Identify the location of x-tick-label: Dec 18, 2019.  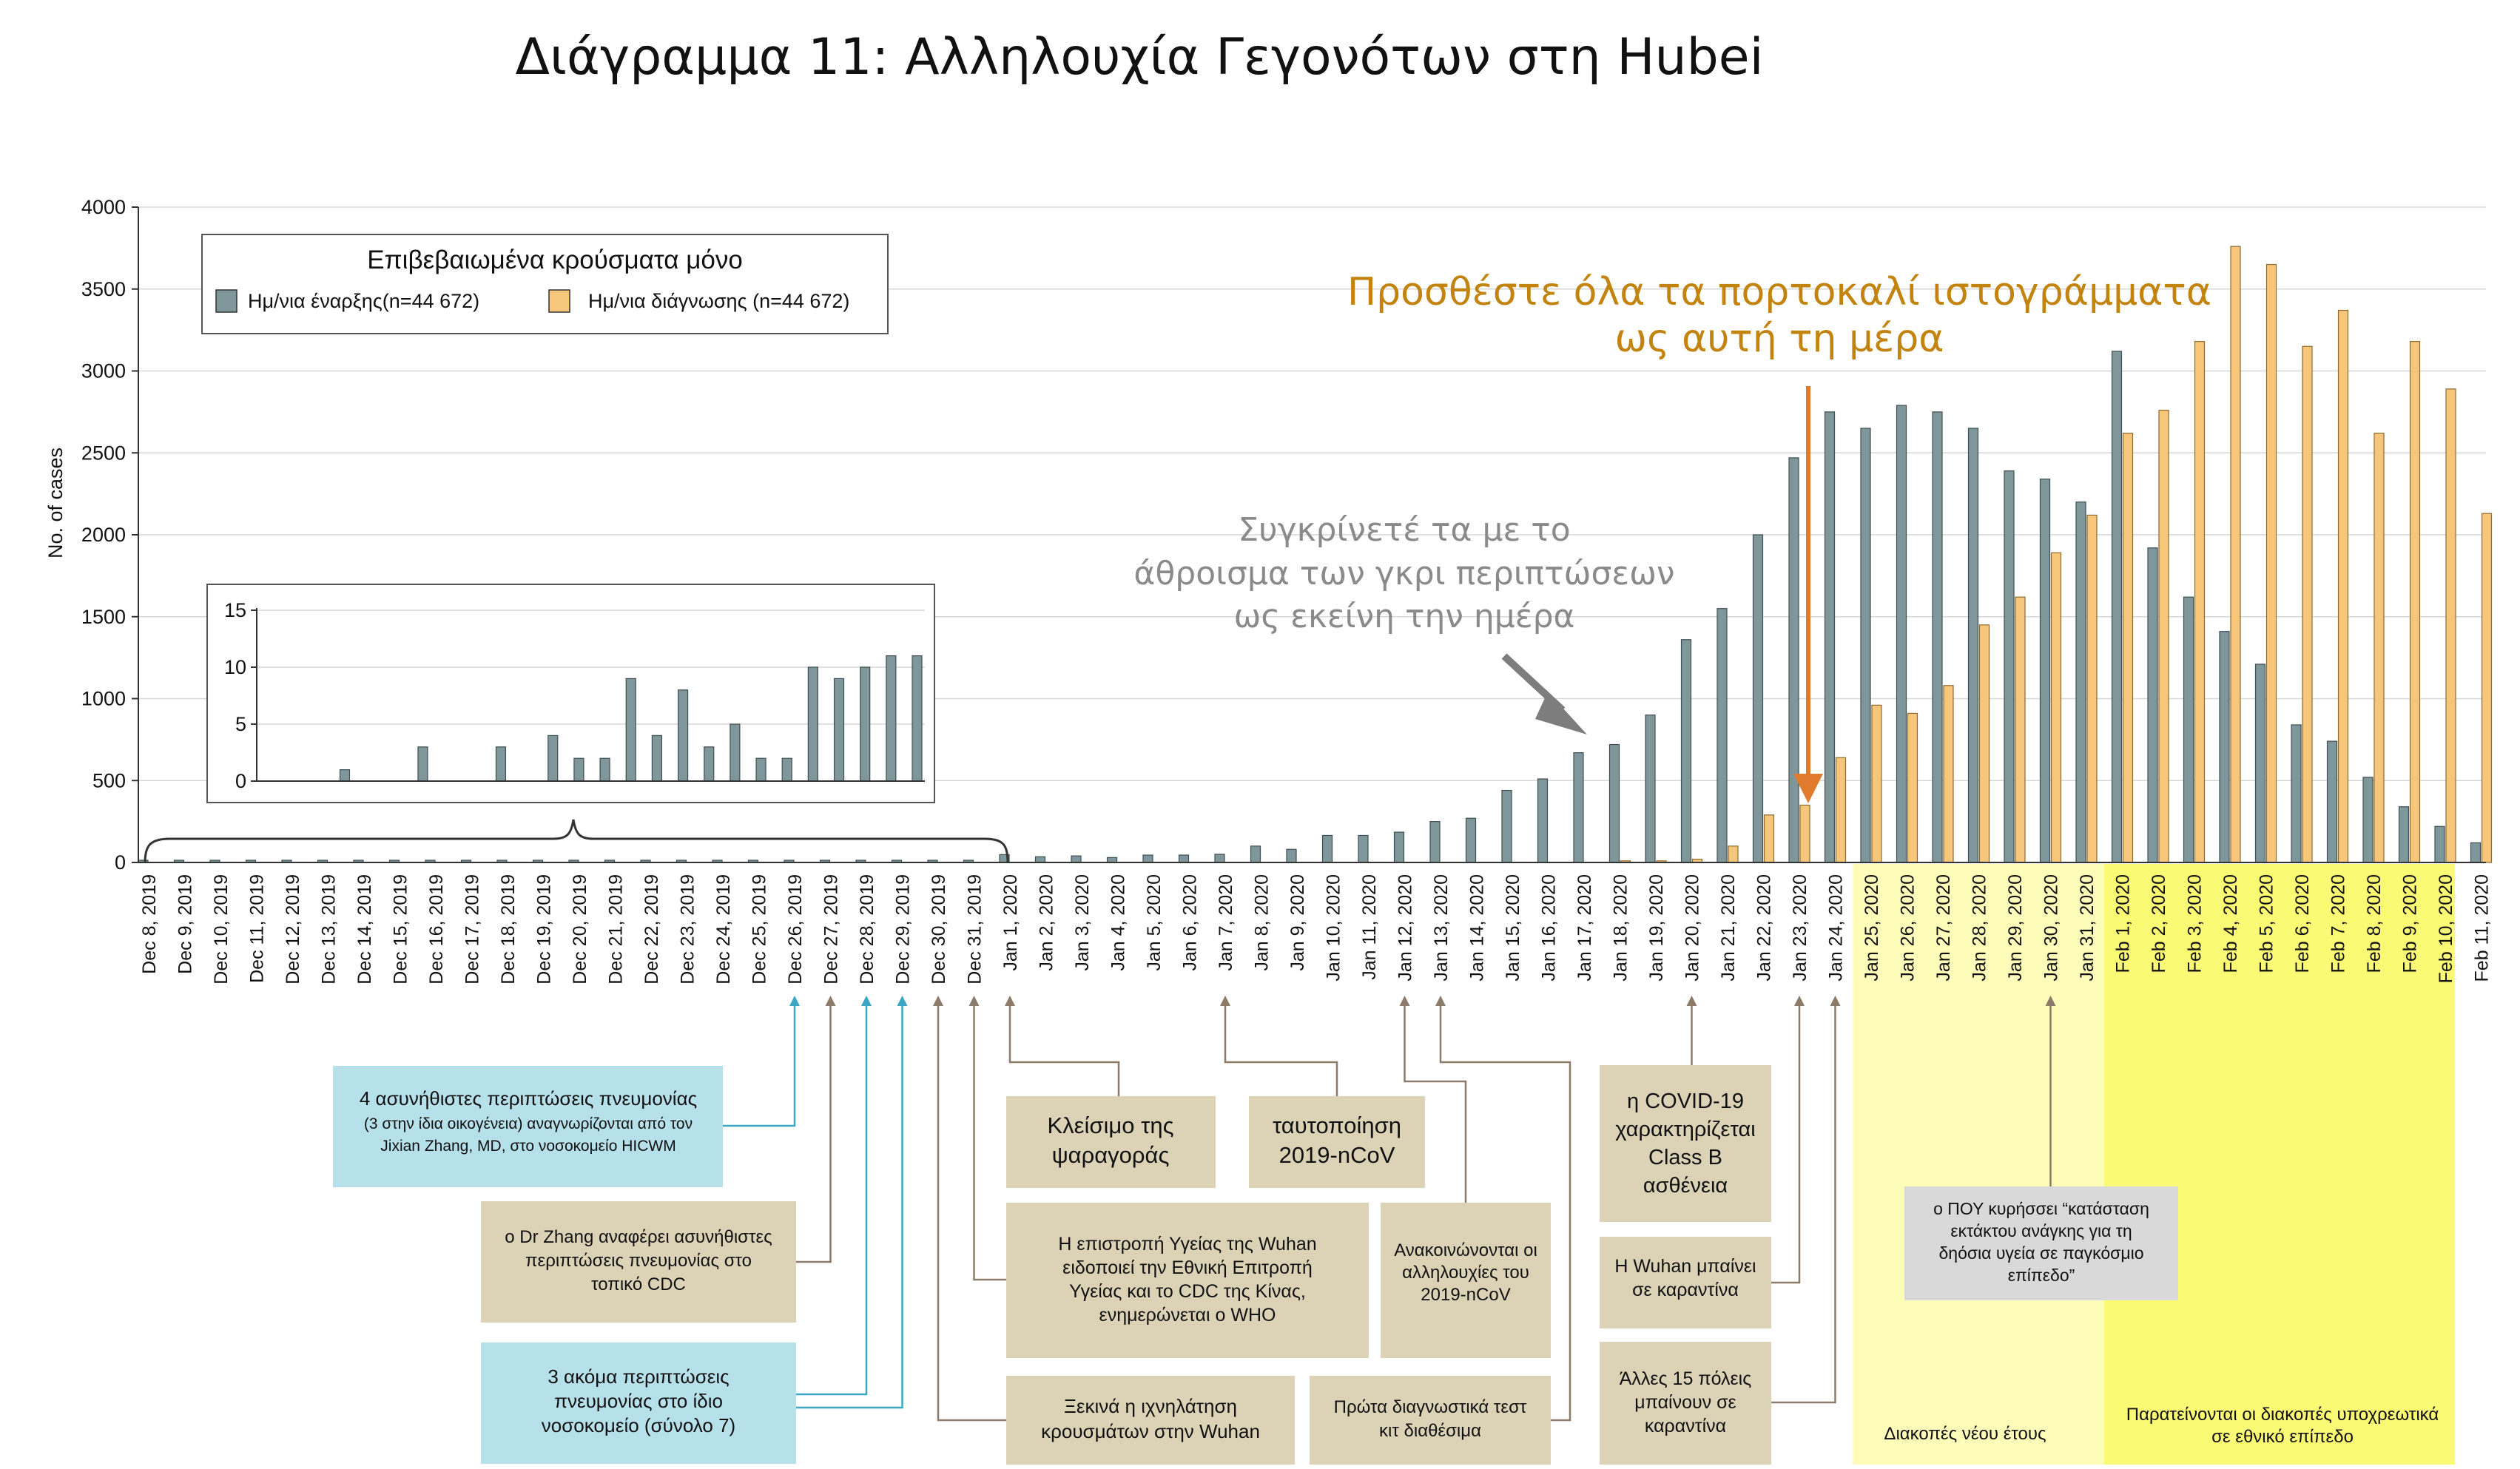
(508, 930).